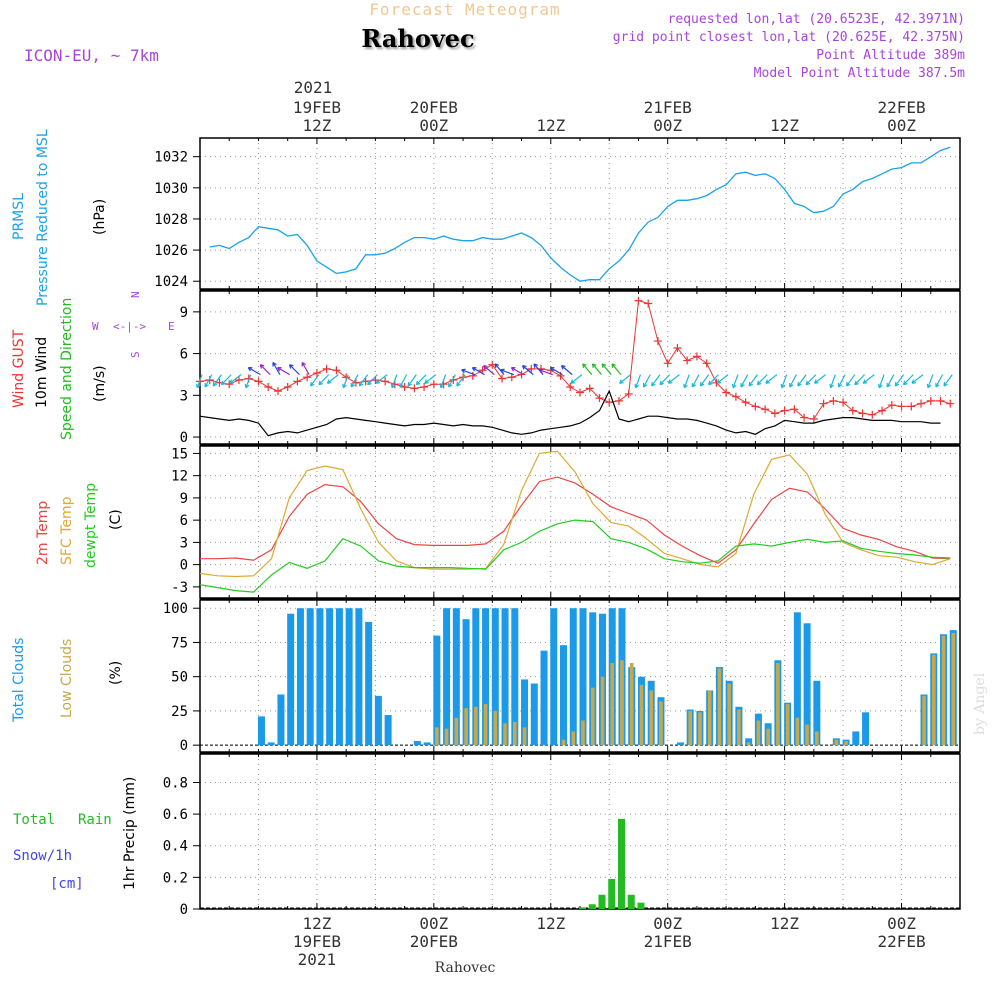 Image resolution: width=1000 pixels, height=1000 pixels. Describe the element at coordinates (171, 158) in the screenshot. I see `y-tick-label: 1032` at that location.